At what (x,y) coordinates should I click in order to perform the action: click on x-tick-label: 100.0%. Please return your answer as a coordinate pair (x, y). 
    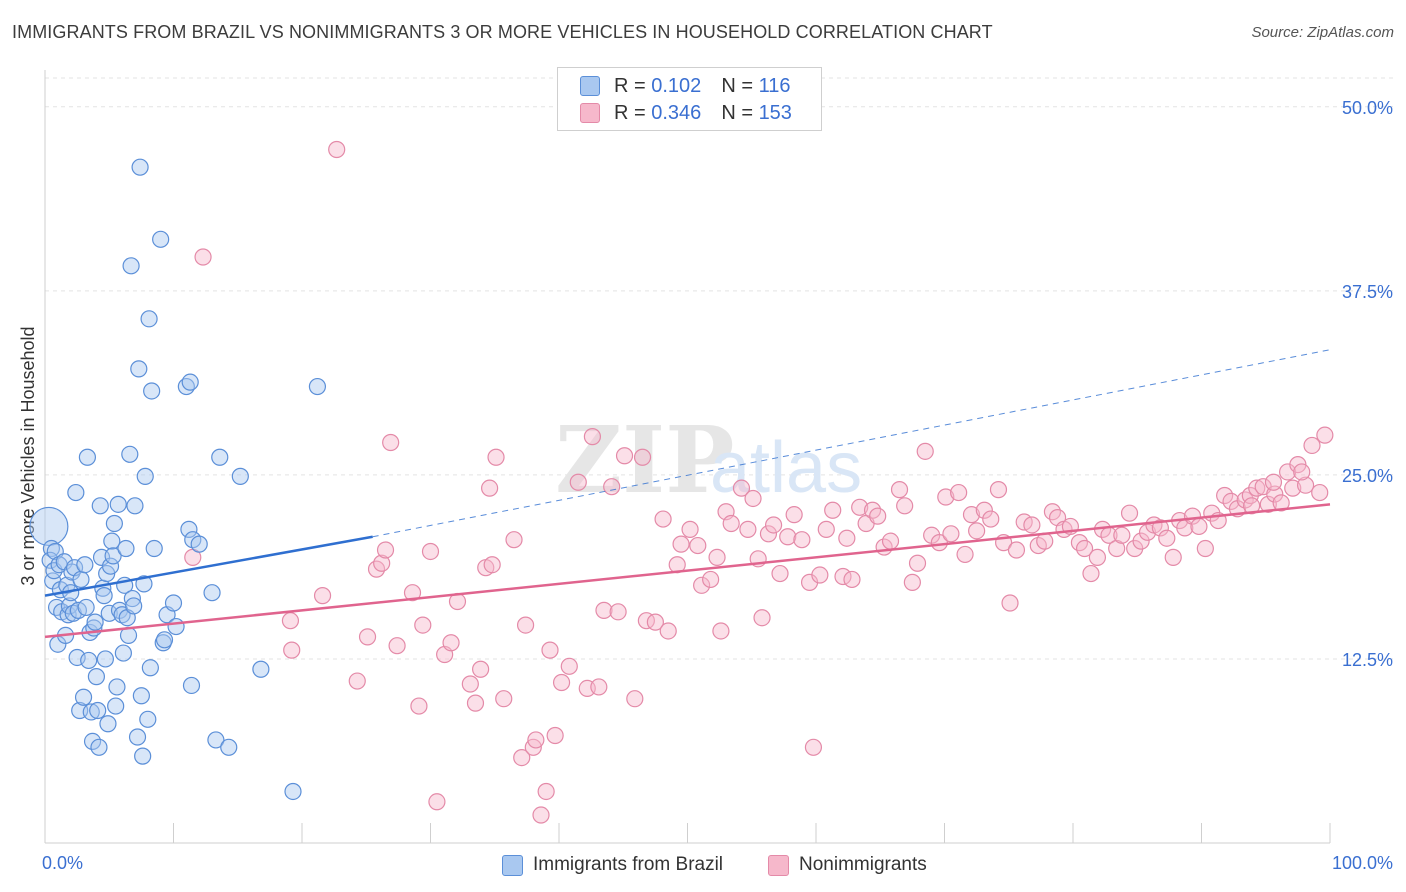
    Looking at the image, I should click on (1362, 863).